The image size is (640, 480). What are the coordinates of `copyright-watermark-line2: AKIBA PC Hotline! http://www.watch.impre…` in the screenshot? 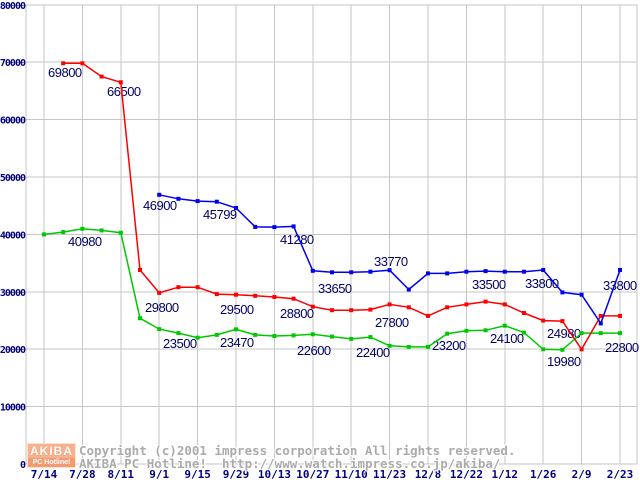 It's located at (290, 463).